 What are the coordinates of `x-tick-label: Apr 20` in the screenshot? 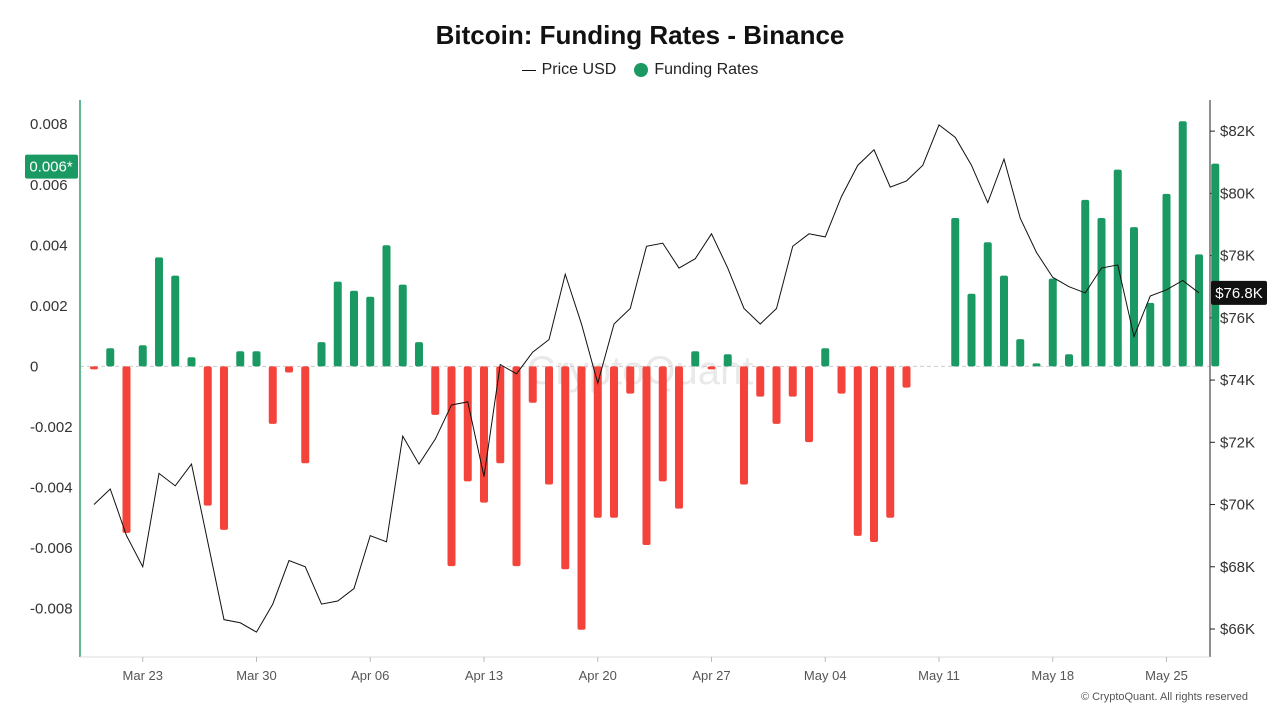 It's located at (598, 675).